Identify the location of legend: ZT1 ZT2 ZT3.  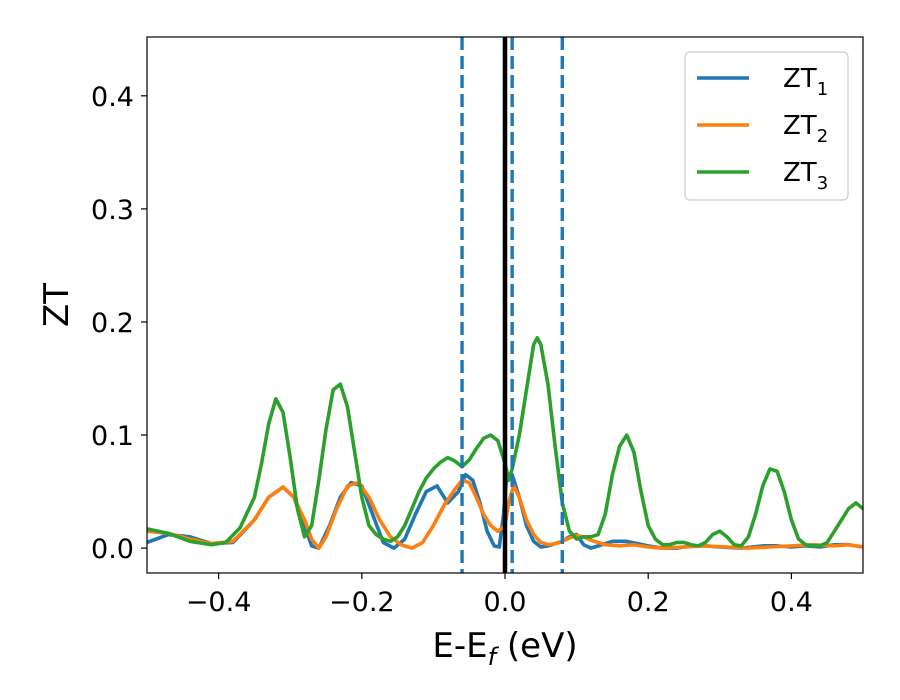
(766, 126).